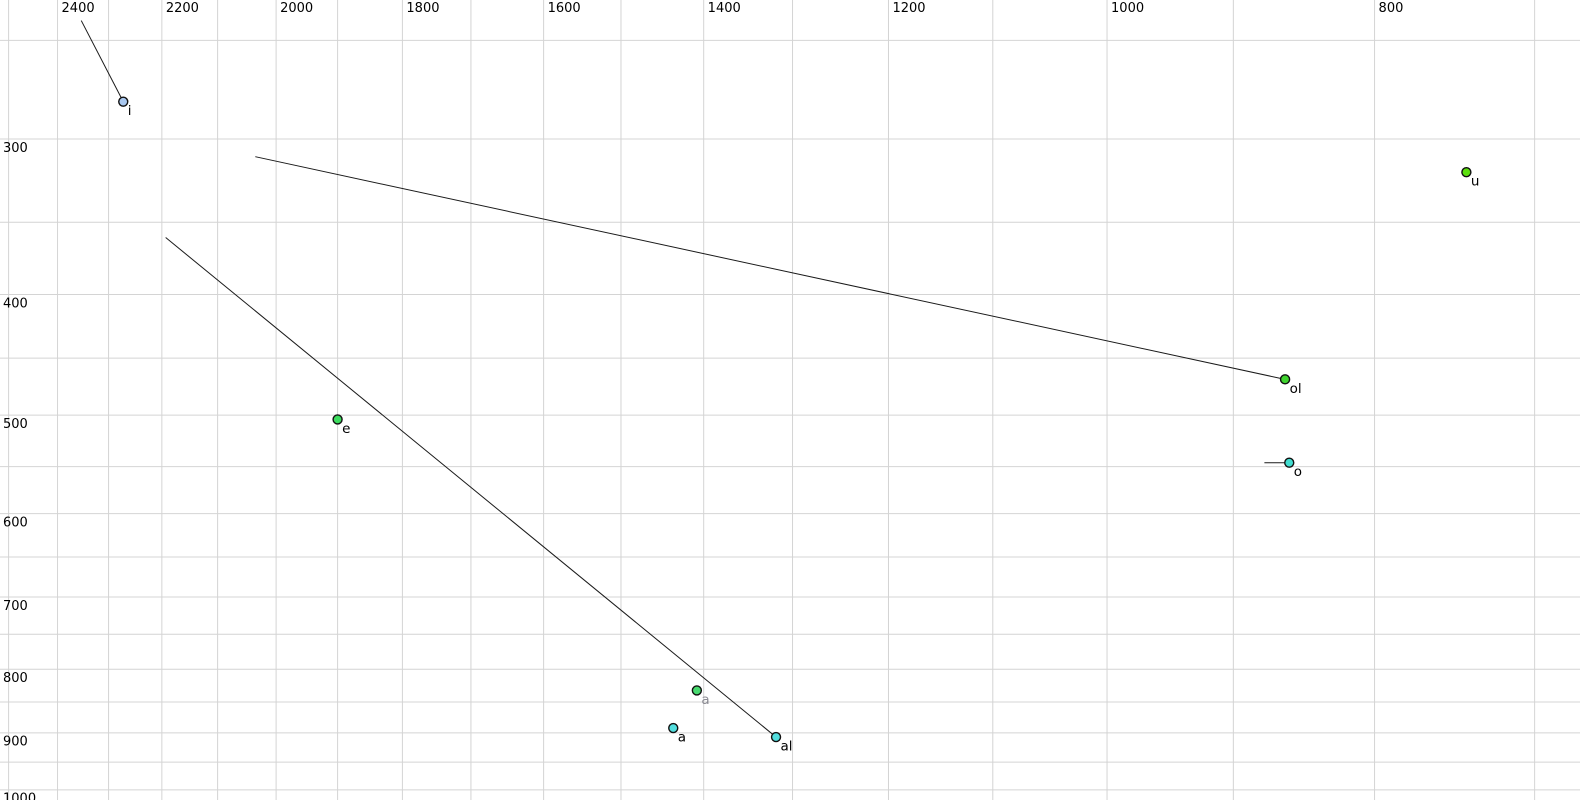 Image resolution: width=1580 pixels, height=800 pixels. What do you see at coordinates (15, 742) in the screenshot?
I see `y-axis-tick-label: 900` at bounding box center [15, 742].